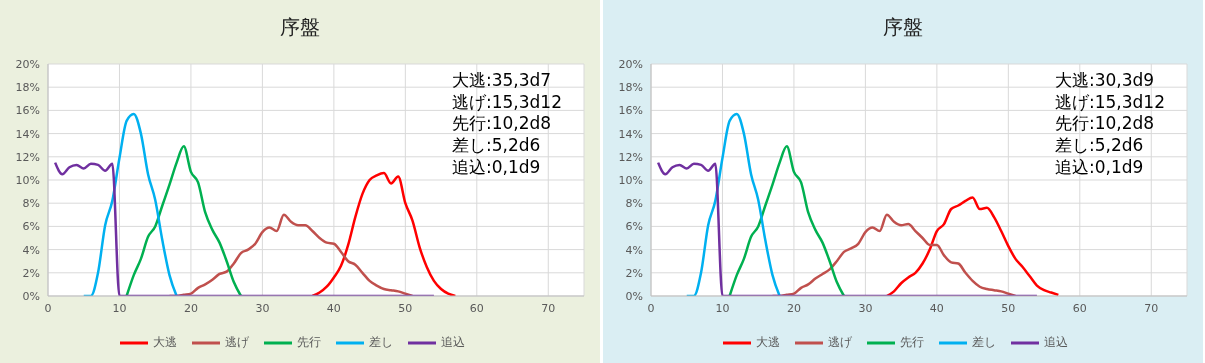 The width and height of the screenshot is (1205, 363). I want to click on annotation: 大逃:35,3d7, so click(502, 81).